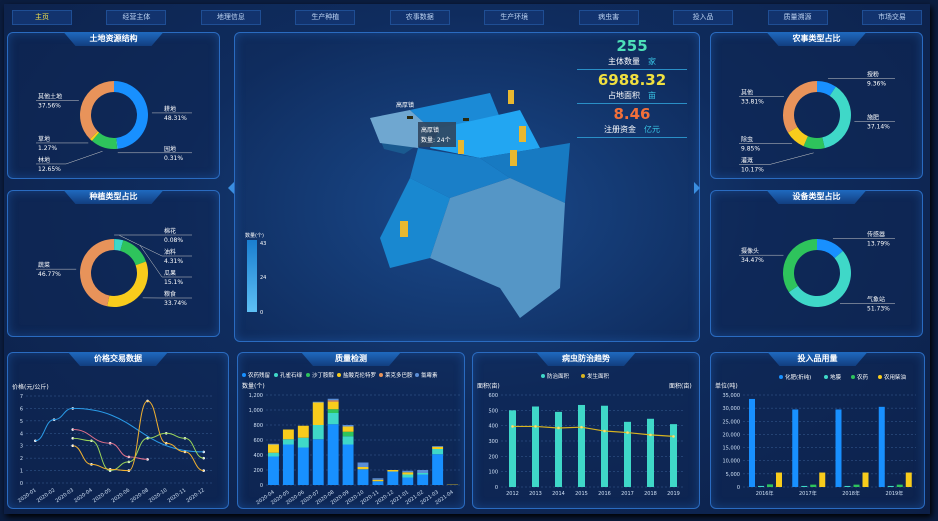 The width and height of the screenshot is (938, 521). I want to click on legend-label: 农药残留, so click(259, 375).